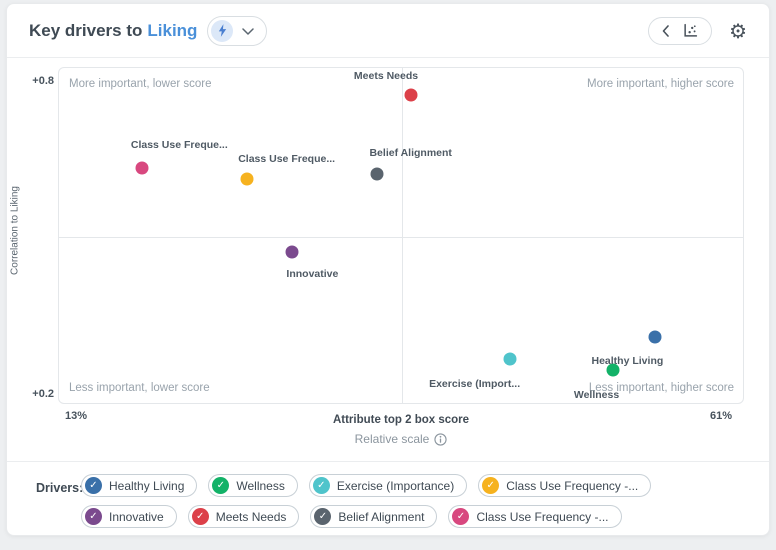 Image resolution: width=776 pixels, height=550 pixels. Describe the element at coordinates (43, 81) in the screenshot. I see `y-tick-top: +0.8` at that location.